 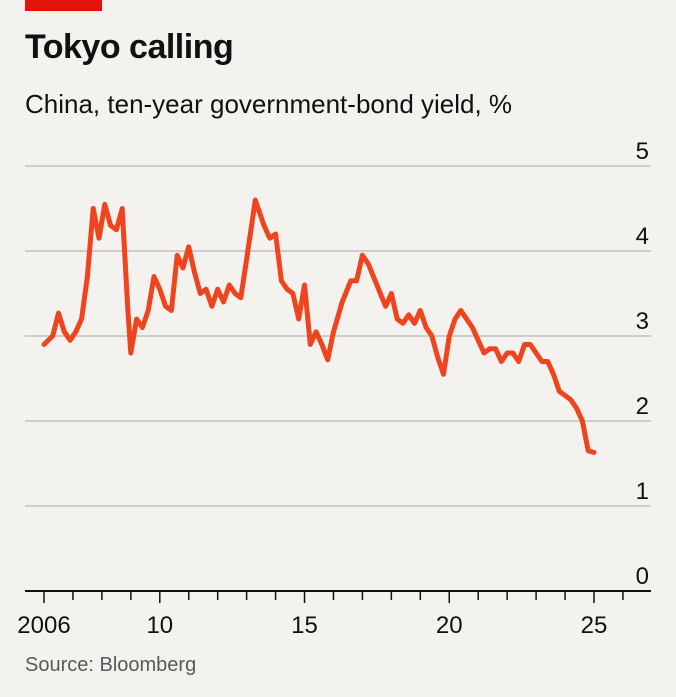 I want to click on source-note: Source: Bloomberg, so click(x=111, y=665).